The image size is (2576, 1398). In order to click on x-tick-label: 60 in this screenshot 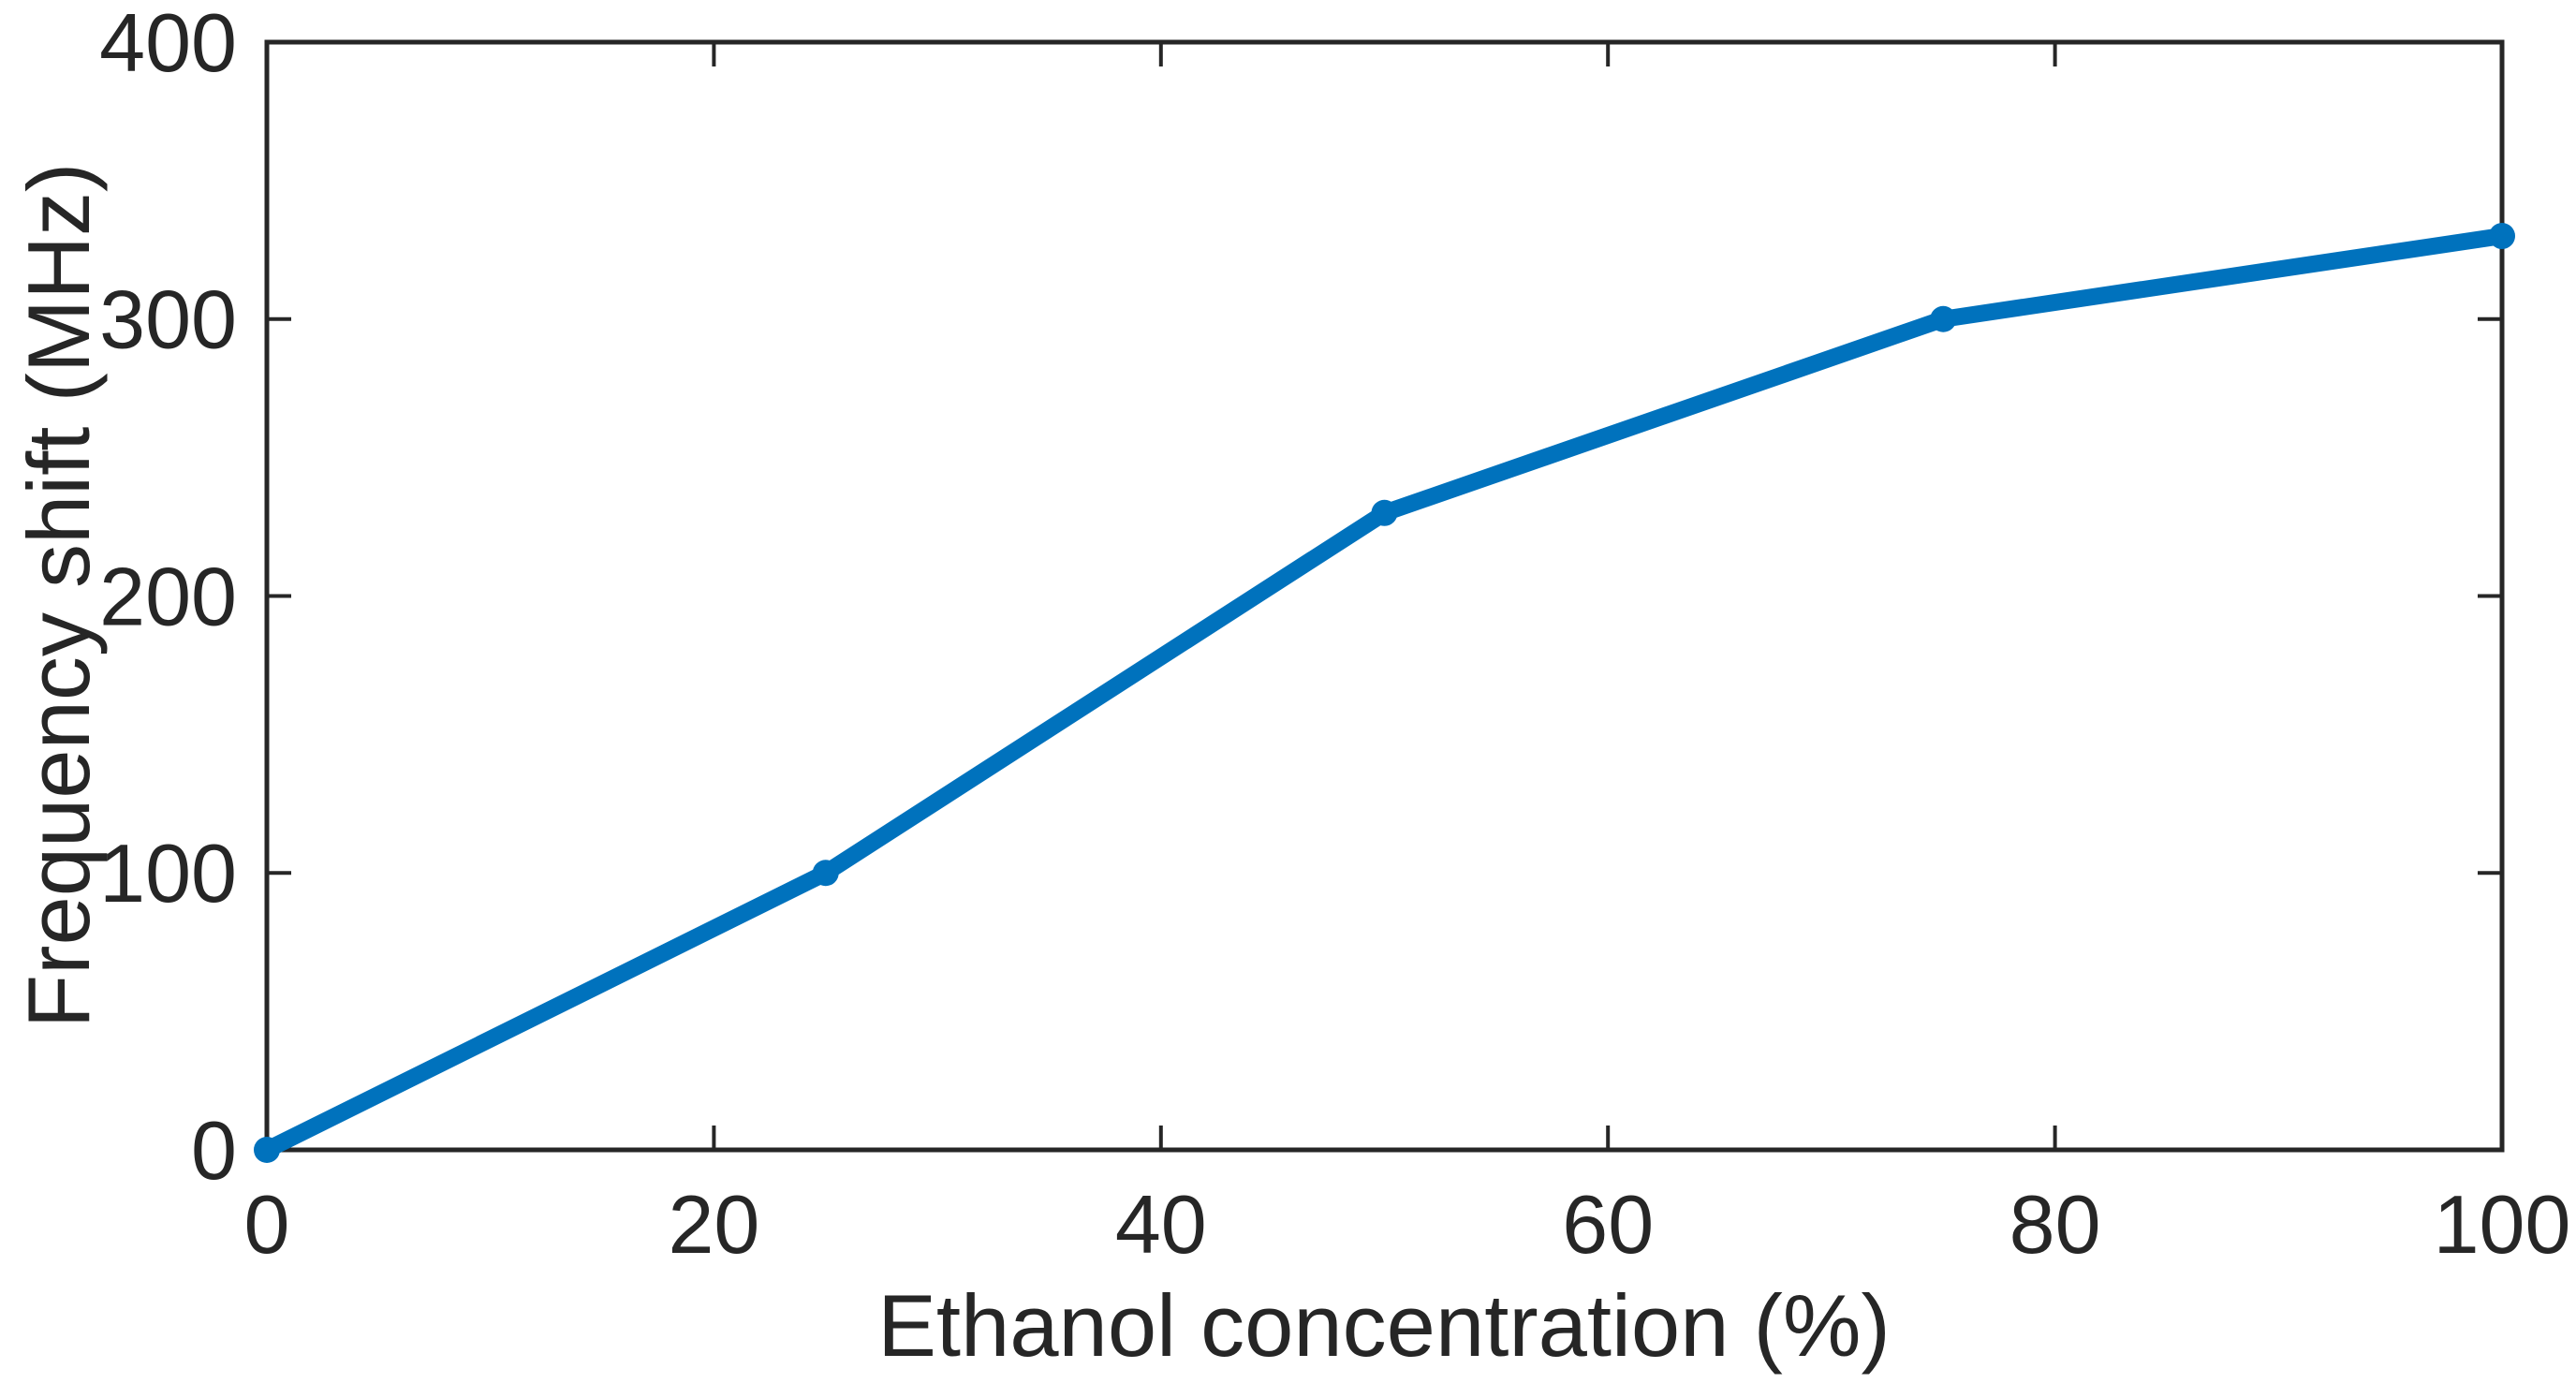, I will do `click(1608, 1225)`.